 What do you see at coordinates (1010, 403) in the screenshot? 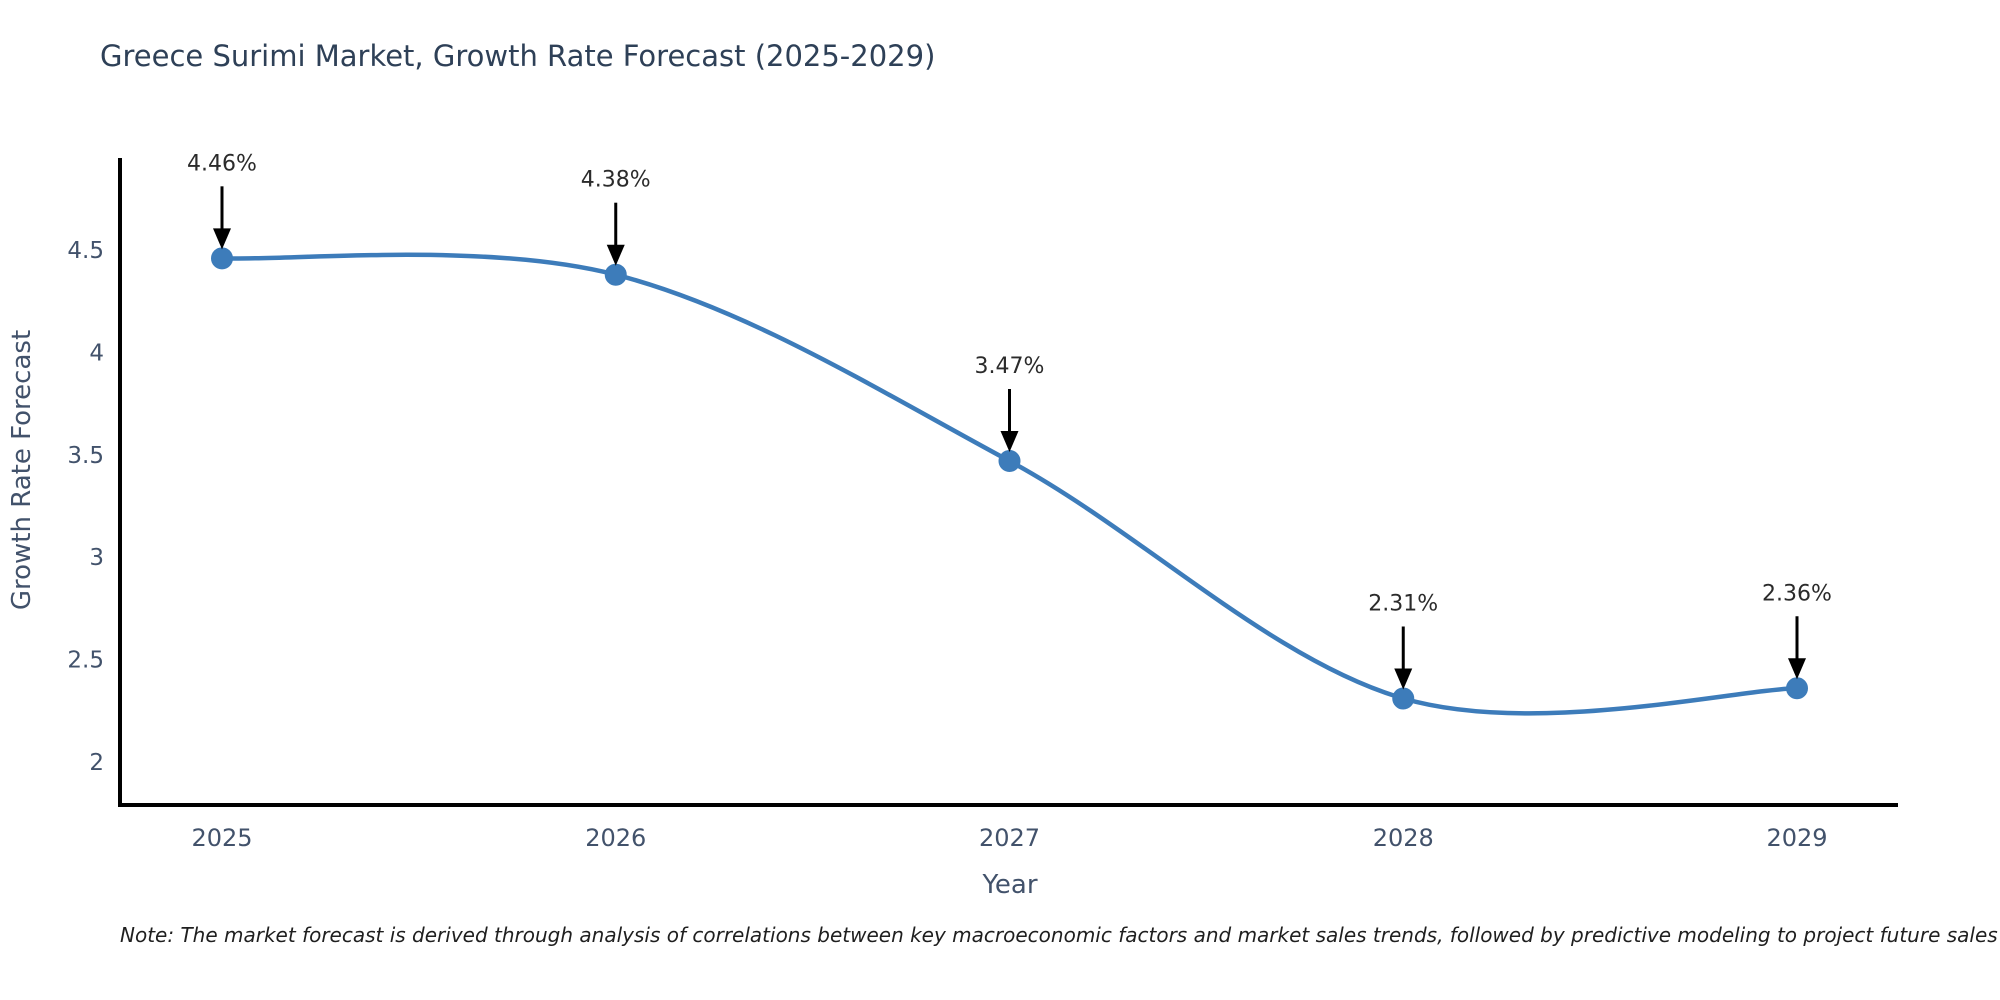
I see `point-annotation: 3.47%` at bounding box center [1010, 403].